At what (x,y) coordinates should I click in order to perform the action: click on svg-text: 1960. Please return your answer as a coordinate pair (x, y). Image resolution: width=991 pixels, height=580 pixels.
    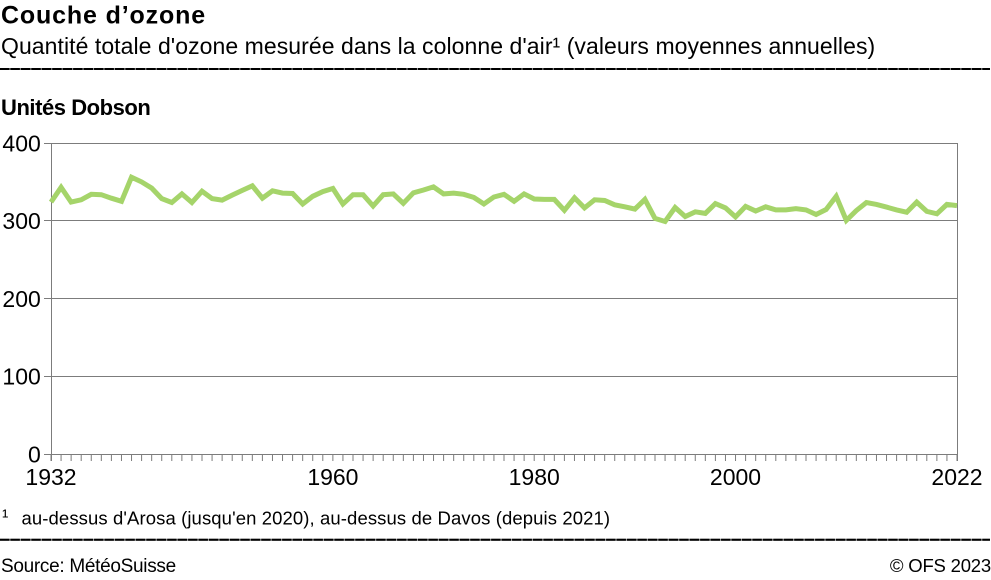
    Looking at the image, I should click on (332, 477).